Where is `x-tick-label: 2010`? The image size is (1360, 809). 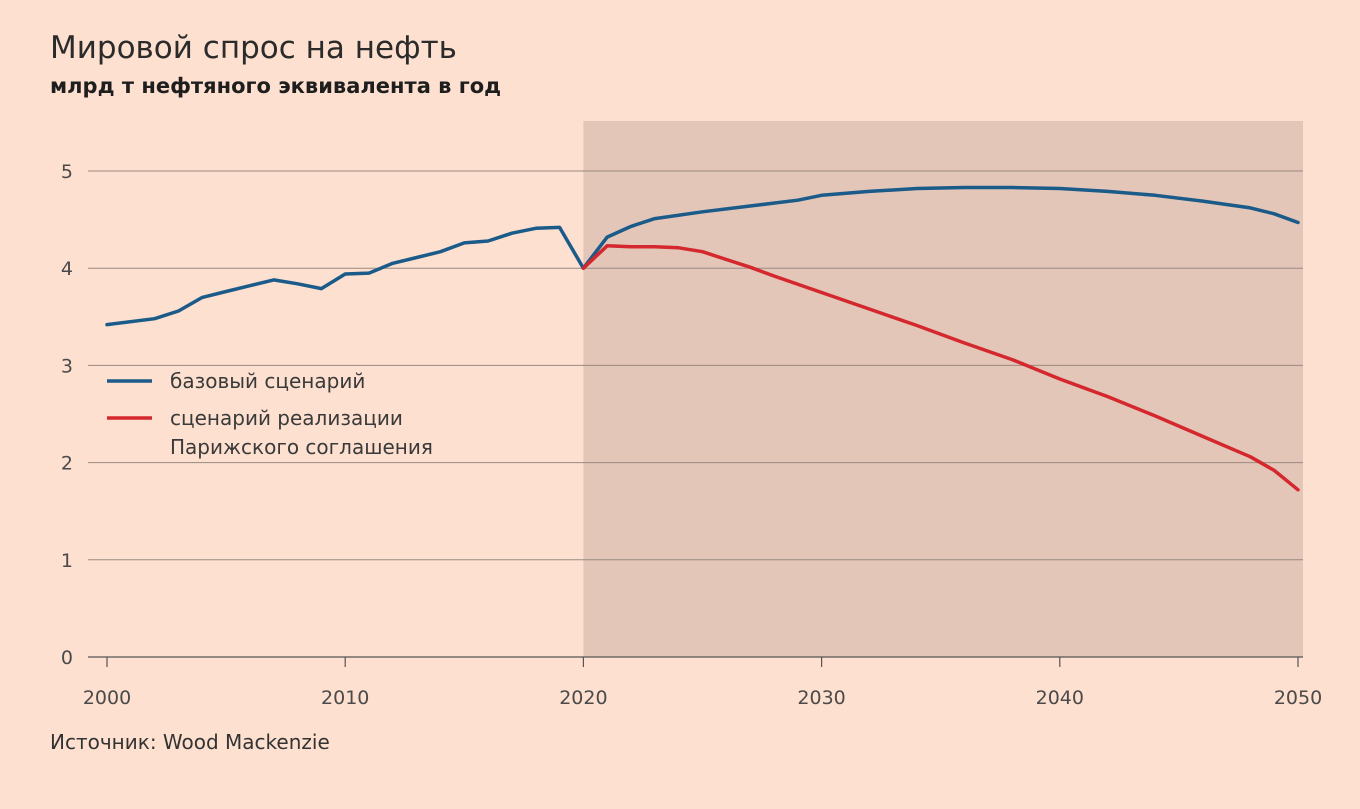 x-tick-label: 2010 is located at coordinates (345, 698).